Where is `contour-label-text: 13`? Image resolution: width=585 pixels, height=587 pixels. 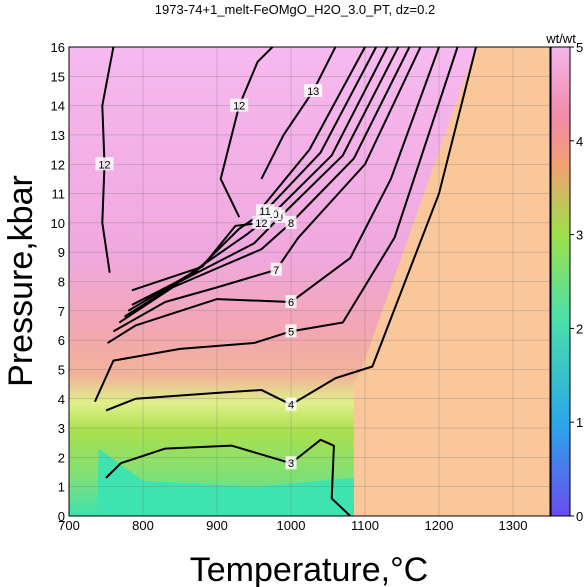
contour-label-text: 13 is located at coordinates (313, 92).